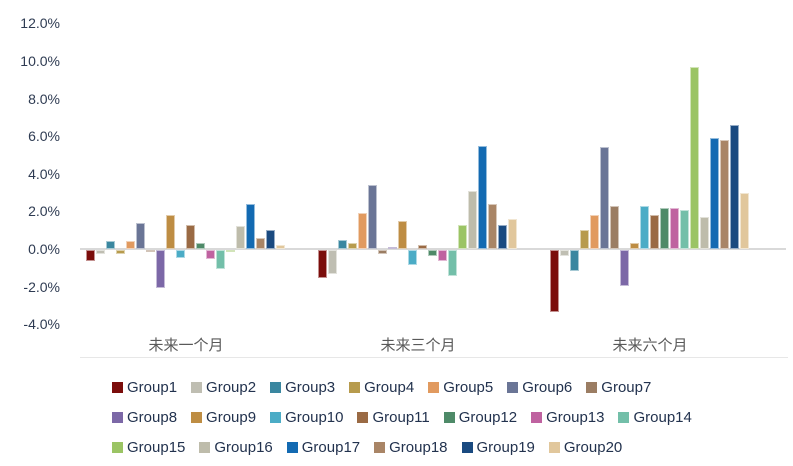  I want to click on bar-group12-cat1, so click(200, 246).